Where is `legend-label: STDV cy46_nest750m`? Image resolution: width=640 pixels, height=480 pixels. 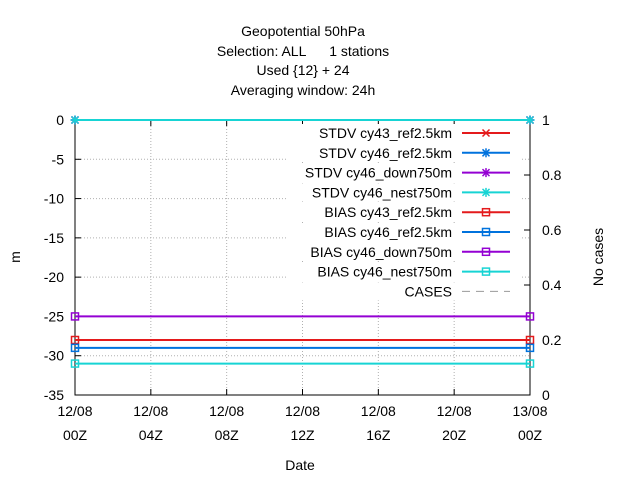
legend-label: STDV cy46_nest750m is located at coordinates (382, 192).